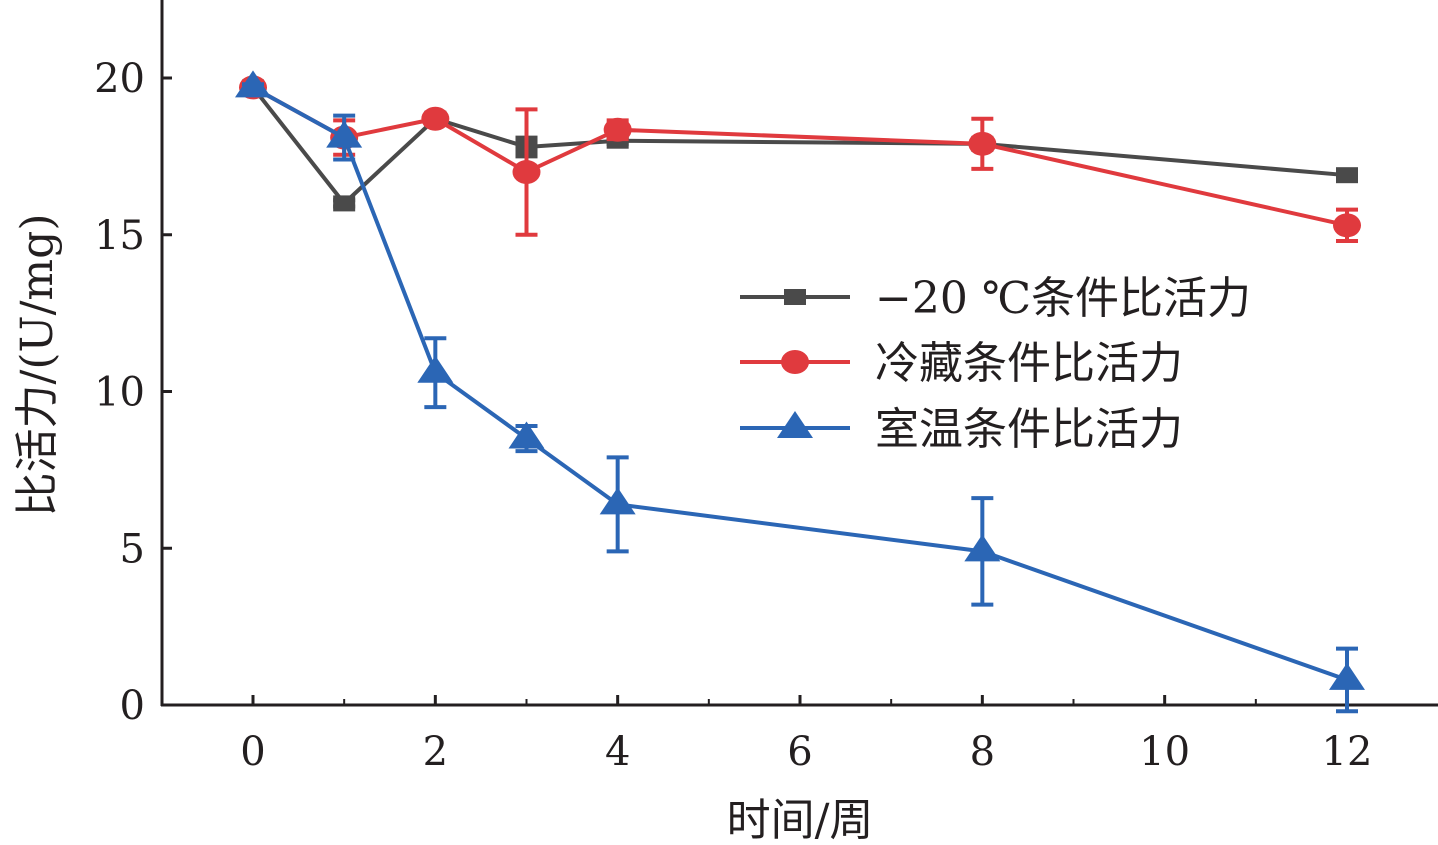  Describe the element at coordinates (119, 393) in the screenshot. I see `y-tick-label: 10` at that location.